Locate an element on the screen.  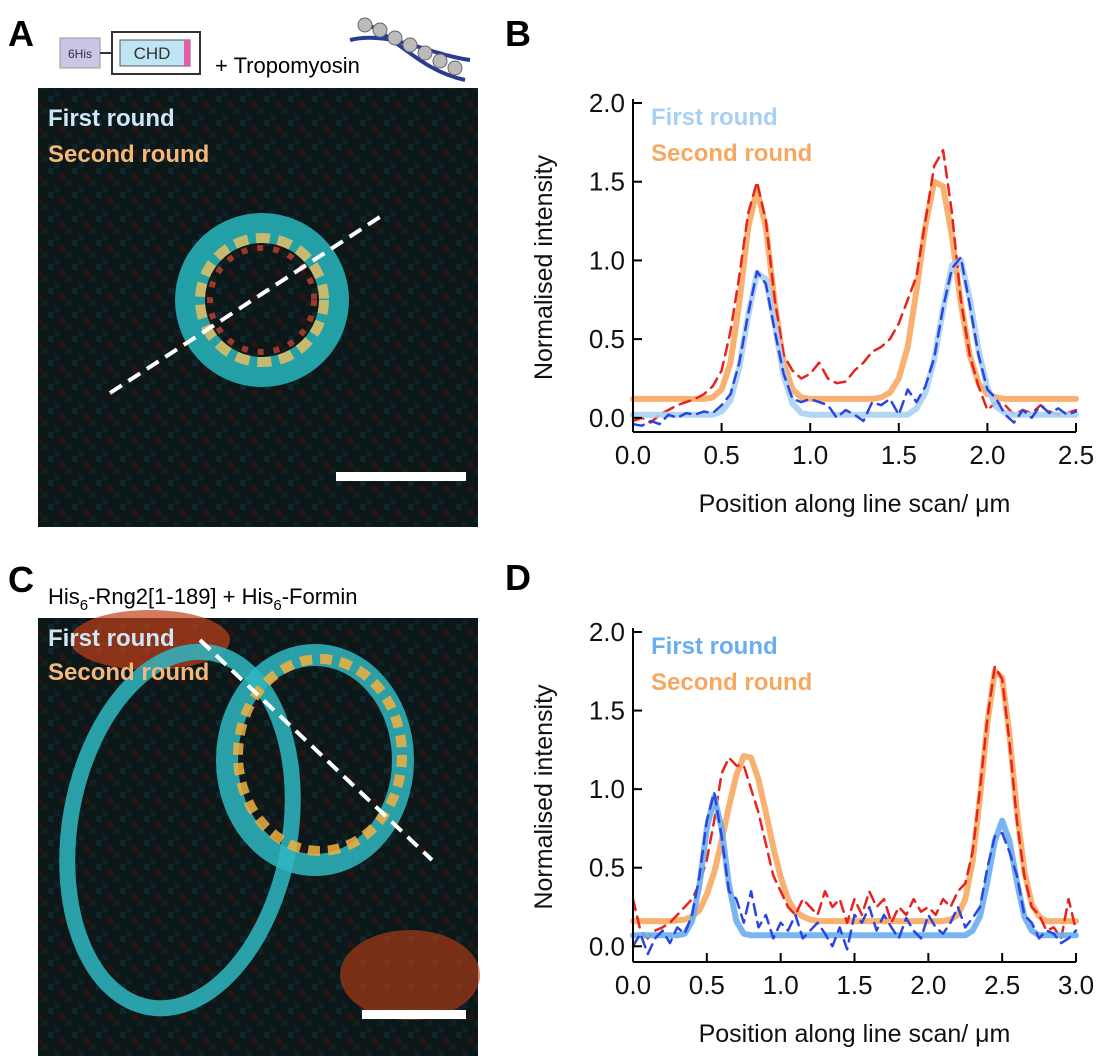
construct-label: His6-Rng2[1-189] + His6-Formin is located at coordinates (203, 599).